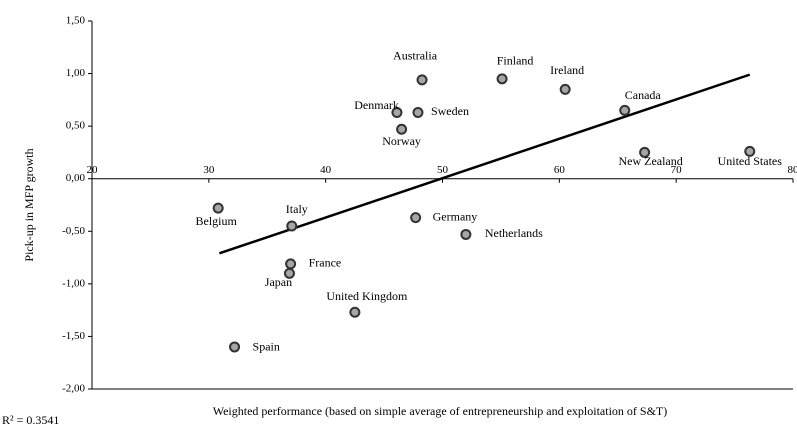  What do you see at coordinates (76, 21) in the screenshot?
I see `y-tick-label: 1,50` at bounding box center [76, 21].